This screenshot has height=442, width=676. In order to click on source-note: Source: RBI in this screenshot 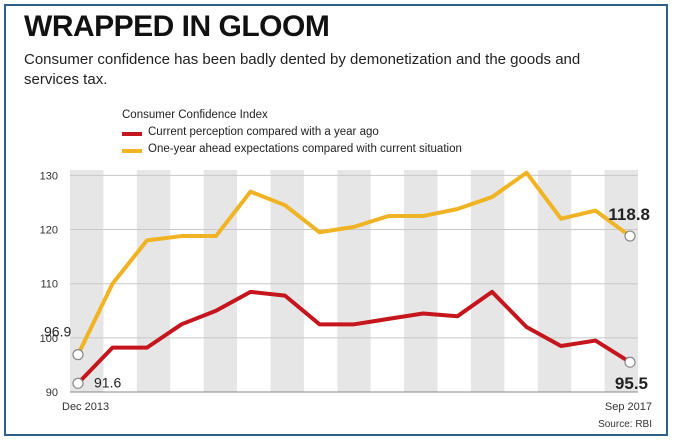, I will do `click(625, 424)`.